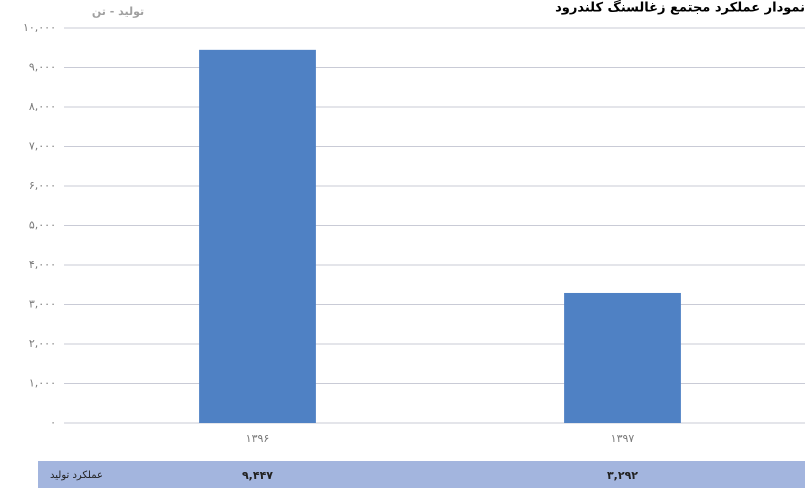 This screenshot has width=811, height=488. Describe the element at coordinates (421, 474) in the screenshot. I see `data-table-row` at that location.